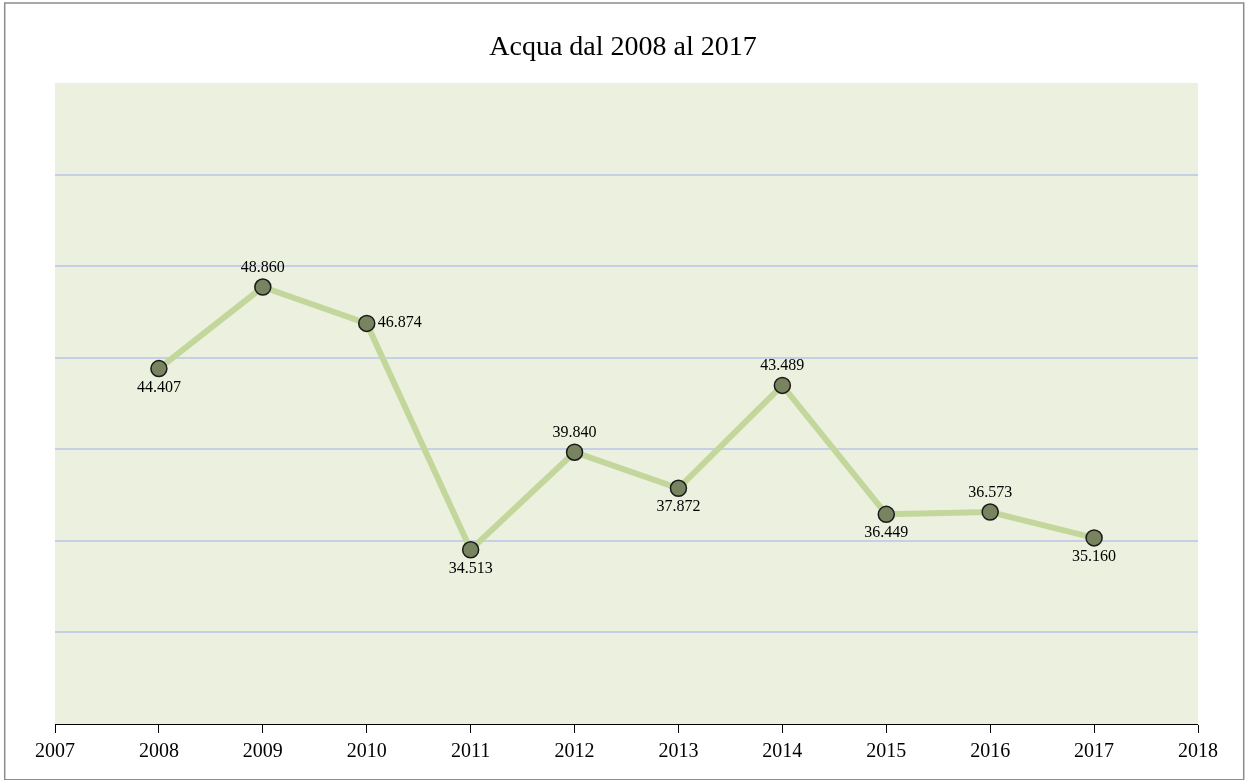  I want to click on data-label: 48.860, so click(262, 267).